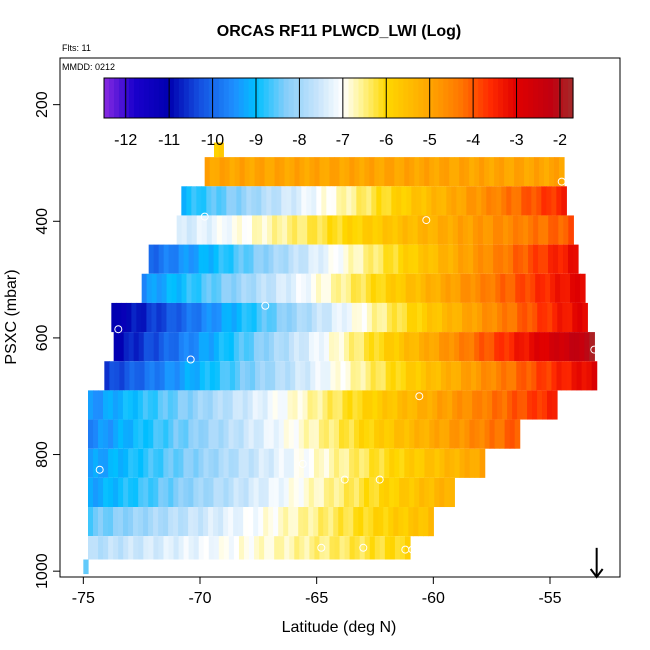  Describe the element at coordinates (199, 598) in the screenshot. I see `x-tick-label: -70` at that location.